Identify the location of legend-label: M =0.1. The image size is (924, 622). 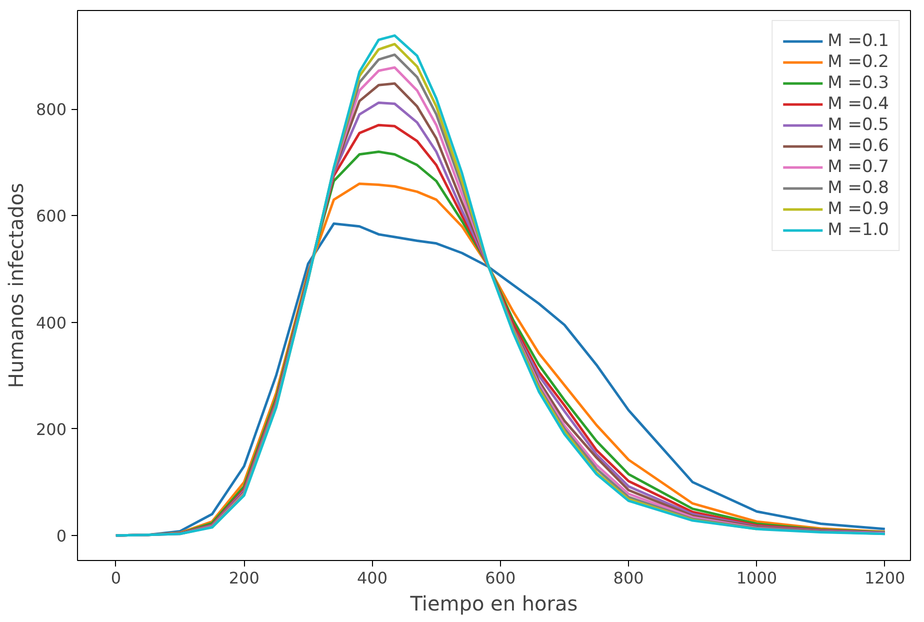
(858, 41).